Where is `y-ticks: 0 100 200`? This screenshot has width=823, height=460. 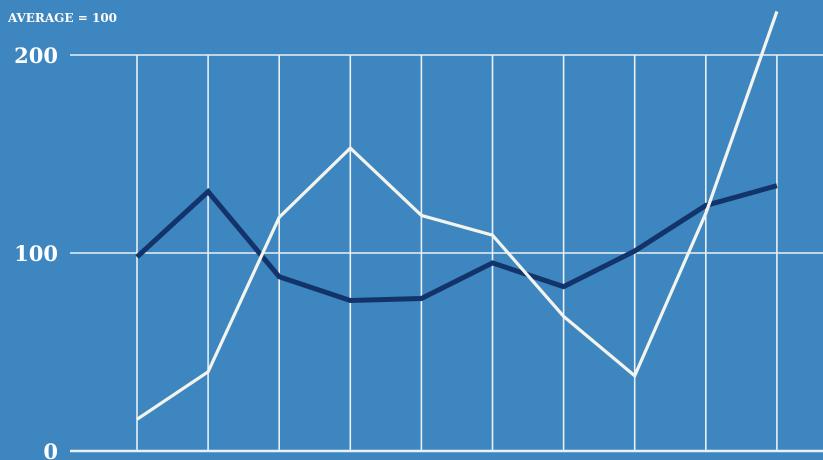 y-ticks: 0 100 200 is located at coordinates (36, 251).